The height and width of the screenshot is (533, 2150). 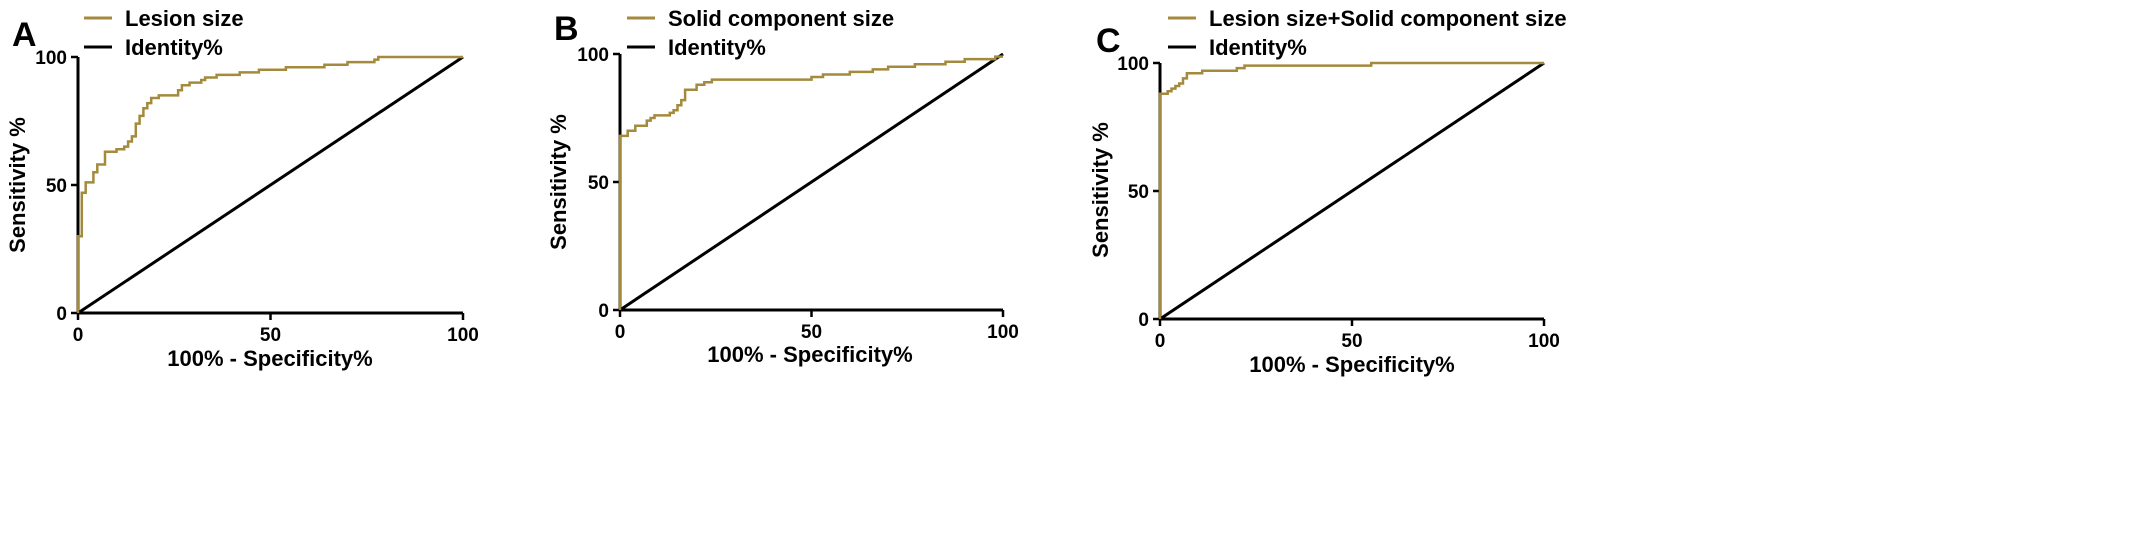 What do you see at coordinates (24, 35) in the screenshot?
I see `panel-letter: A` at bounding box center [24, 35].